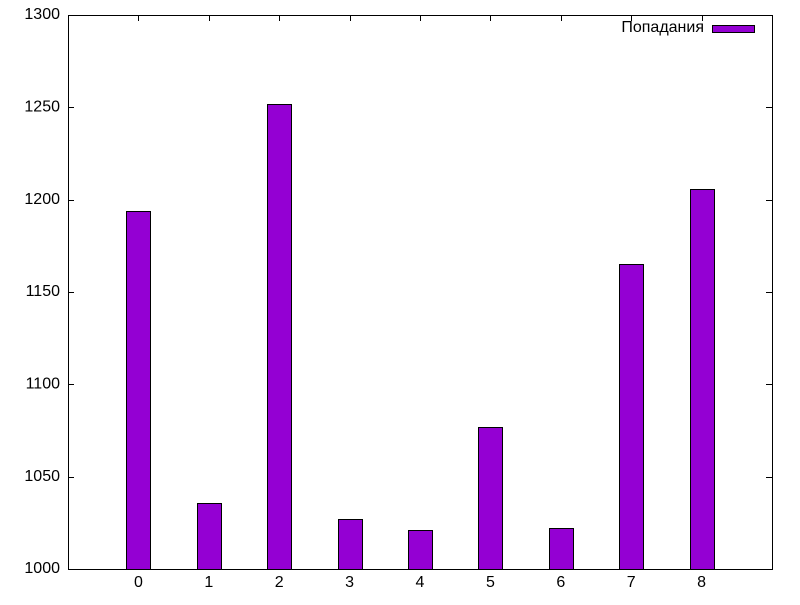 The image size is (800, 605). I want to click on legend-swatch-series, so click(733, 29).